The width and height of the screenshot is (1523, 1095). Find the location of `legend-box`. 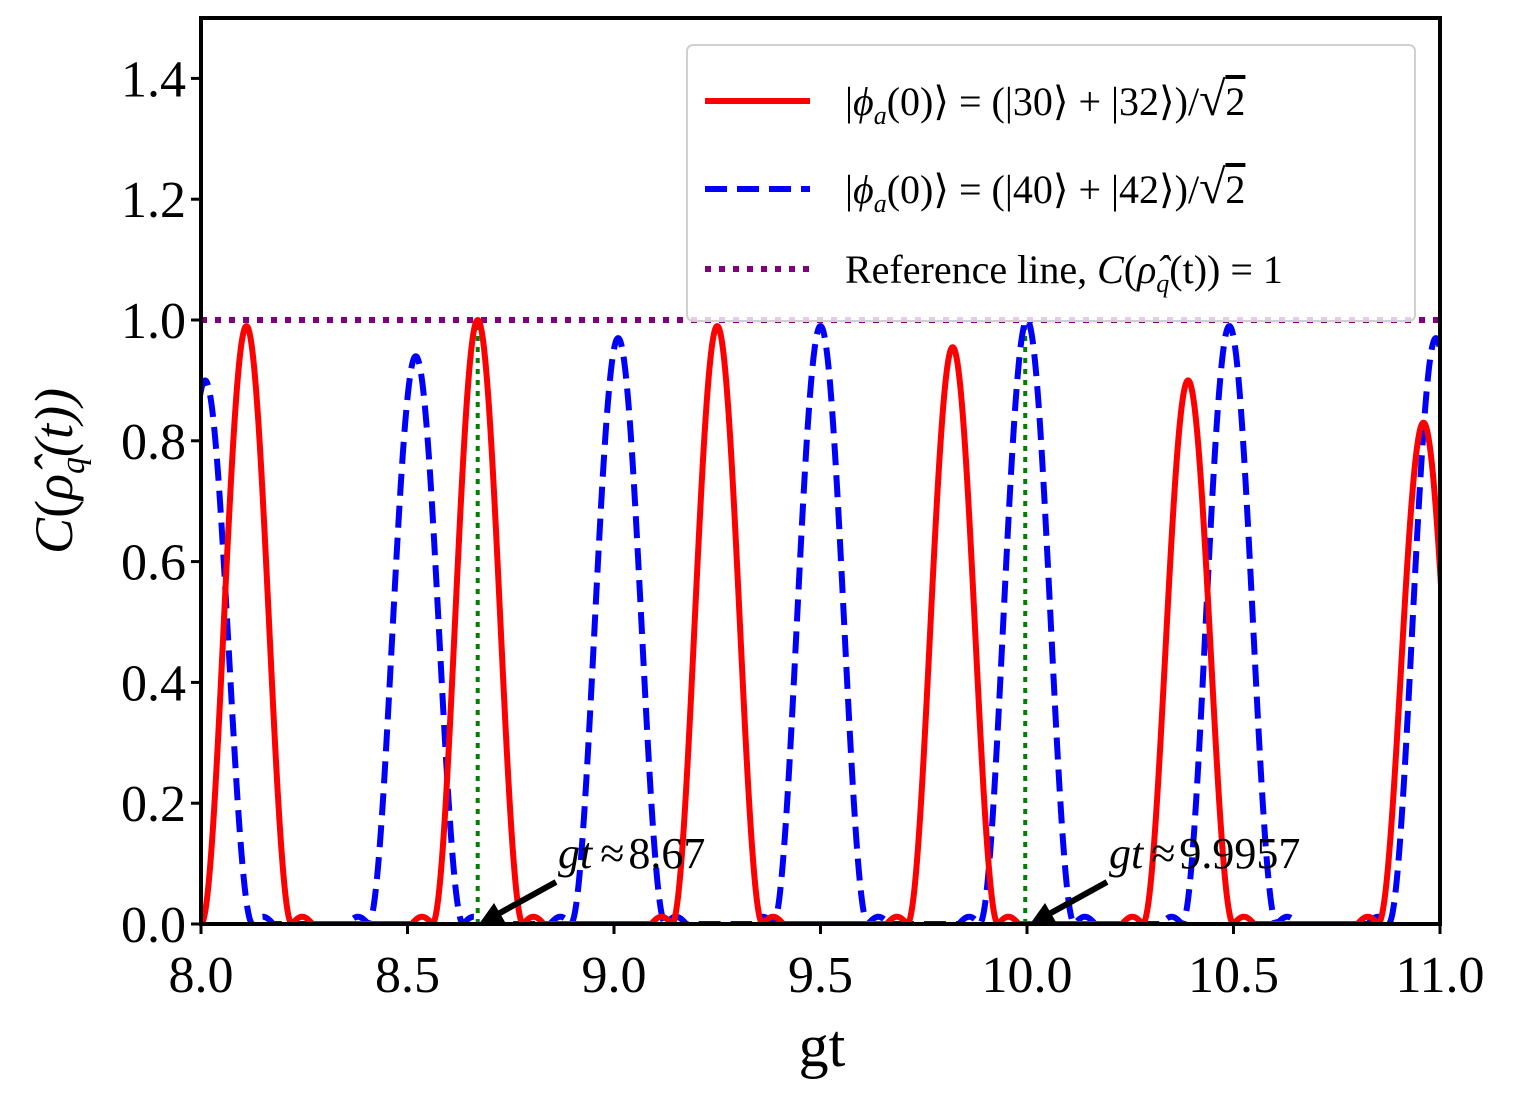

legend-box is located at coordinates (1051, 183).